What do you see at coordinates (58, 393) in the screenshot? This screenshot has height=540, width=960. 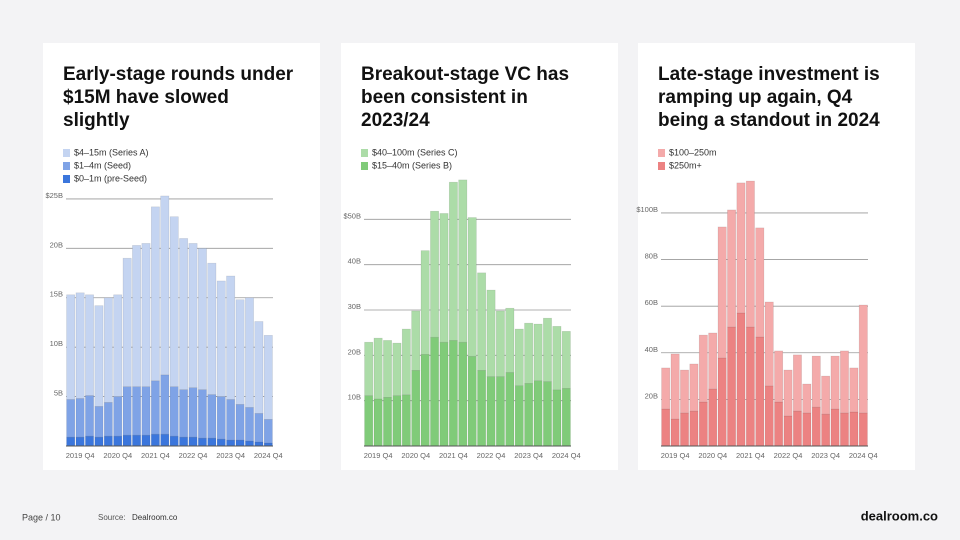 I see `y-tick-label: 5B` at bounding box center [58, 393].